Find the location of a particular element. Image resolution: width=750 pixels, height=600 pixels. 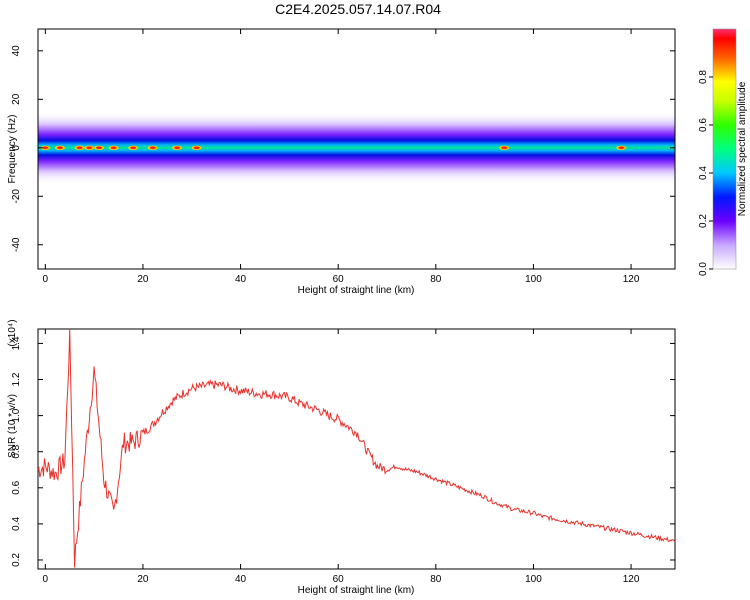

colorbar-ticks: 0.0 0.2 0.4 0.6 0.8 is located at coordinates (705, 173).